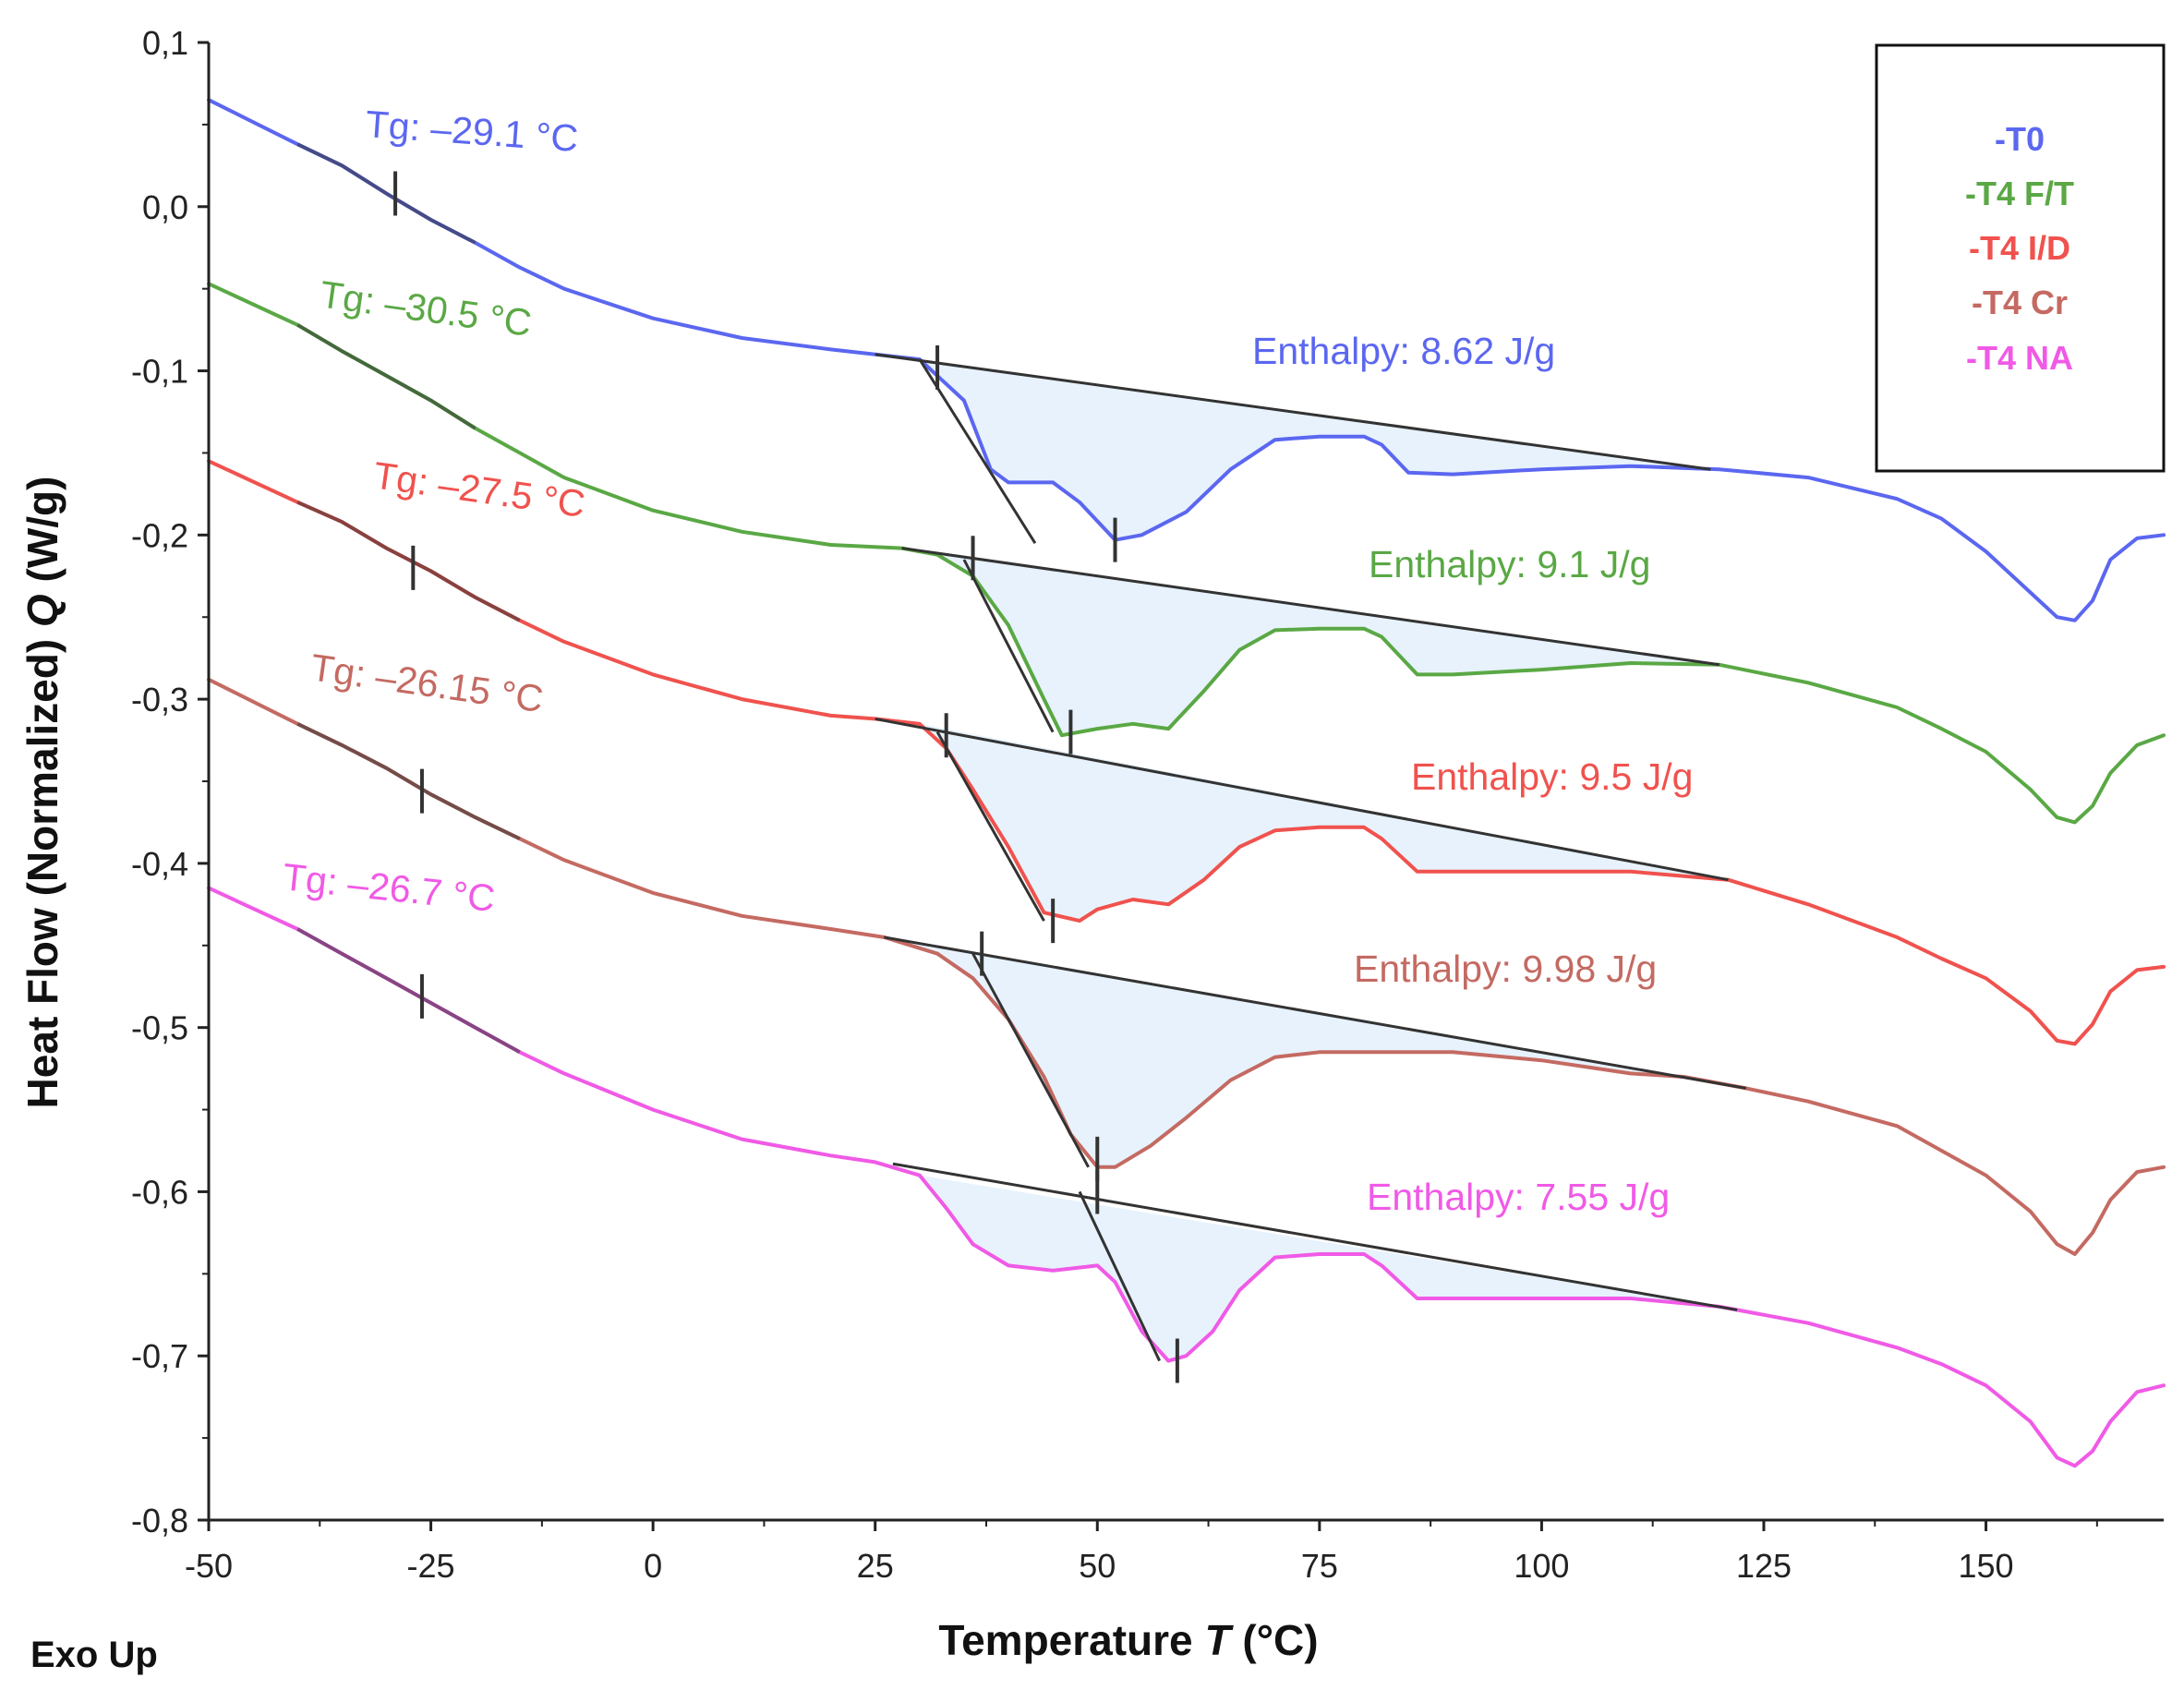 Image resolution: width=2184 pixels, height=1702 pixels. What do you see at coordinates (408, 991) in the screenshot?
I see `series-5-tg-fit` at bounding box center [408, 991].